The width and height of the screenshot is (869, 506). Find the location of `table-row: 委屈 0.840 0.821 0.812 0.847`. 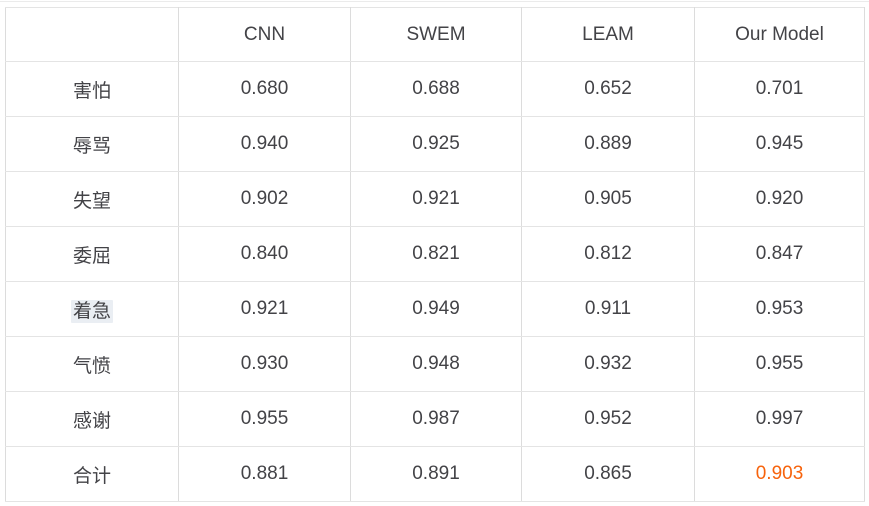

table-row: 委屈 0.840 0.821 0.812 0.847 is located at coordinates (435, 254).